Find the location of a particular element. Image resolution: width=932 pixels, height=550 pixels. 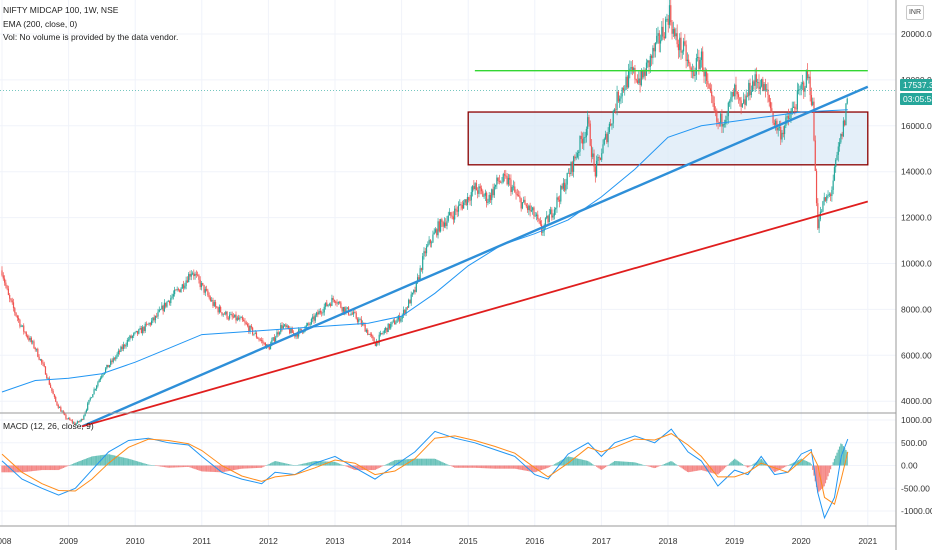

price-tick-label: 20000.00 is located at coordinates (916, 34).